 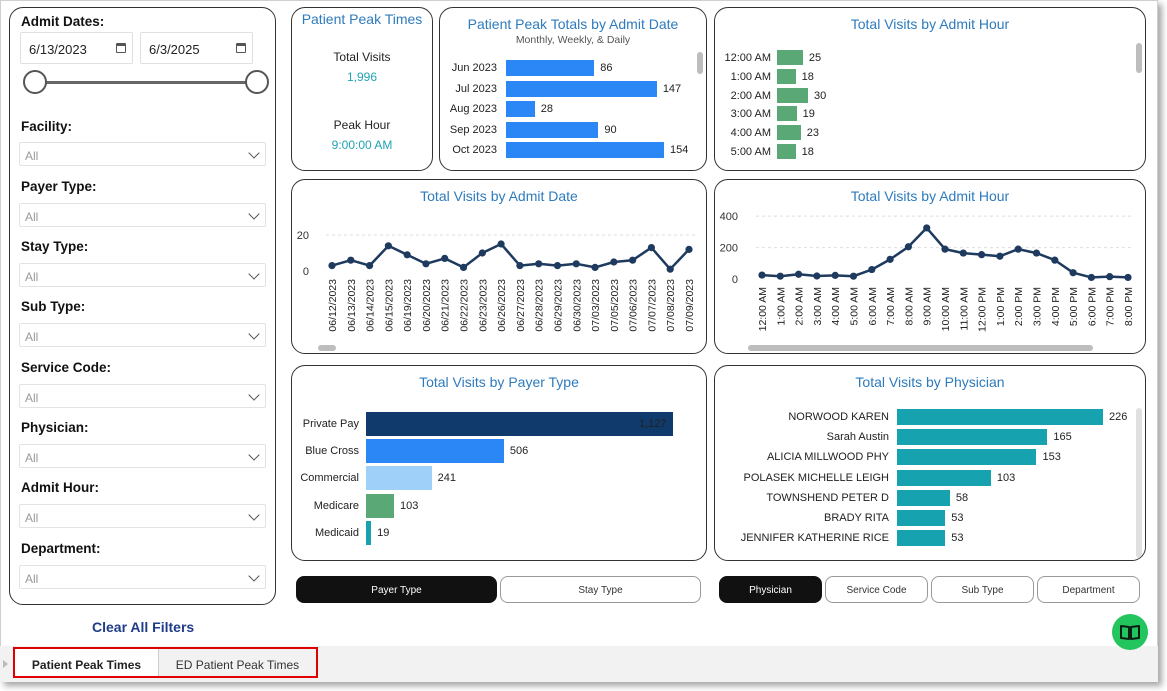 I want to click on x-tick-label: 4:00 PM, so click(x=1056, y=306).